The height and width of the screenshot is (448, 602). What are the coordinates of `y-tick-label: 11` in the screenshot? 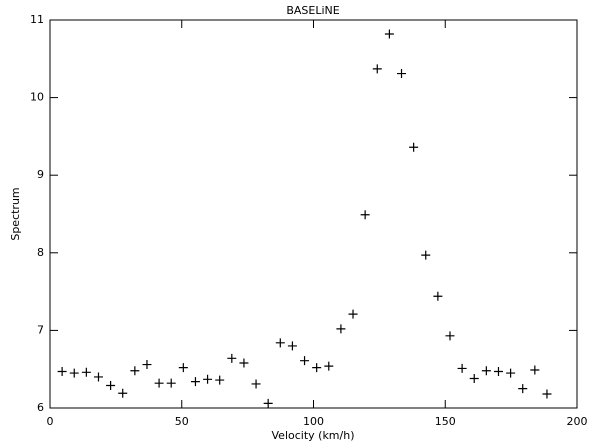 It's located at (37, 19).